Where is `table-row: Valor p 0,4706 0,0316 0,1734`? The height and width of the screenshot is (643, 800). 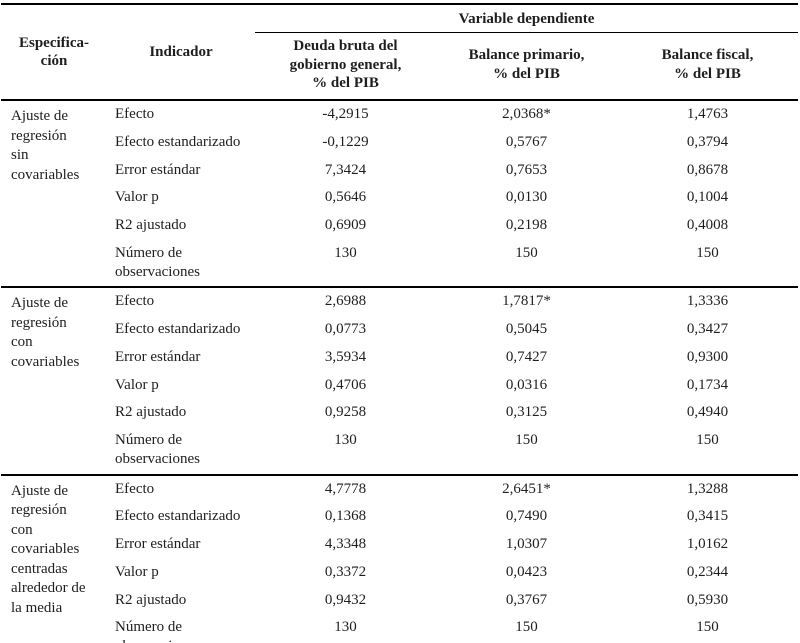
table-row: Valor p 0,4706 0,0316 0,1734 is located at coordinates (399, 386).